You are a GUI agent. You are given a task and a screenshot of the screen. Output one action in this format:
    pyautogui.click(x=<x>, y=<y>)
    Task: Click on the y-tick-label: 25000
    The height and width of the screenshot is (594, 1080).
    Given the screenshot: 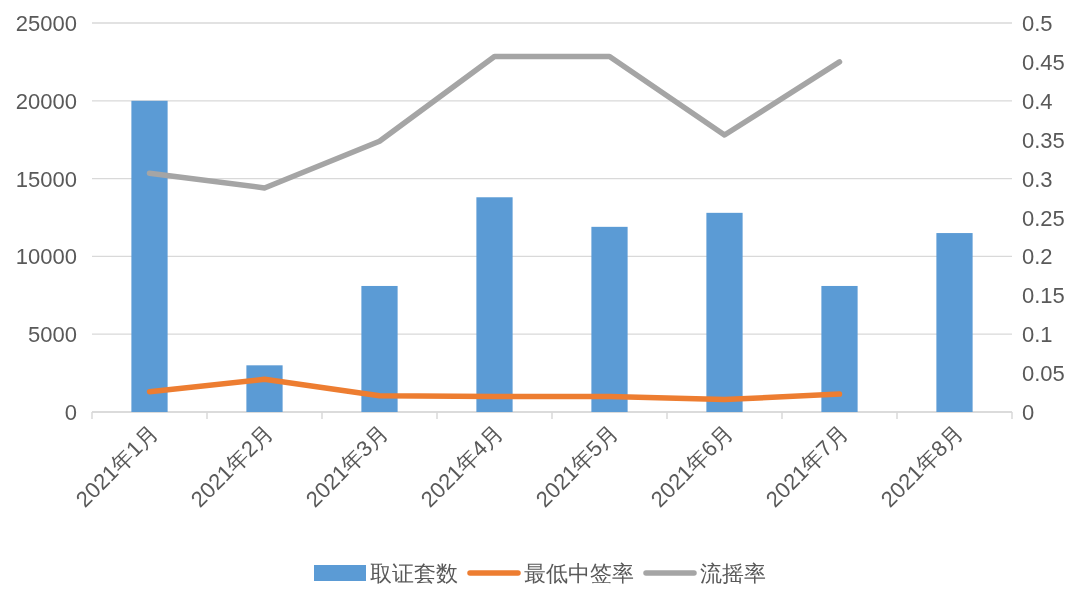 What is the action you would take?
    pyautogui.click(x=46, y=23)
    